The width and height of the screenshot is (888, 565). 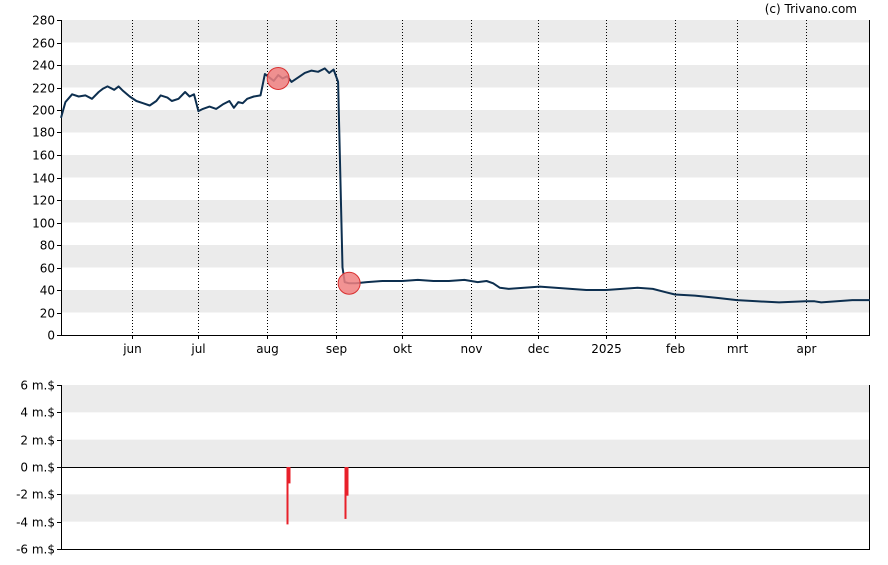 What do you see at coordinates (606, 349) in the screenshot?
I see `price-x-tick-label: 2025` at bounding box center [606, 349].